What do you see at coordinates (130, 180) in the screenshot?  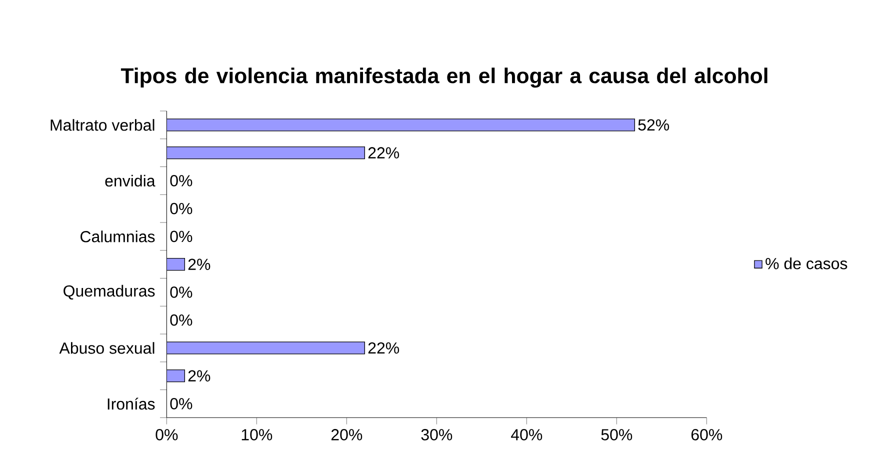 I see `y-tick-label: envidia` at bounding box center [130, 180].